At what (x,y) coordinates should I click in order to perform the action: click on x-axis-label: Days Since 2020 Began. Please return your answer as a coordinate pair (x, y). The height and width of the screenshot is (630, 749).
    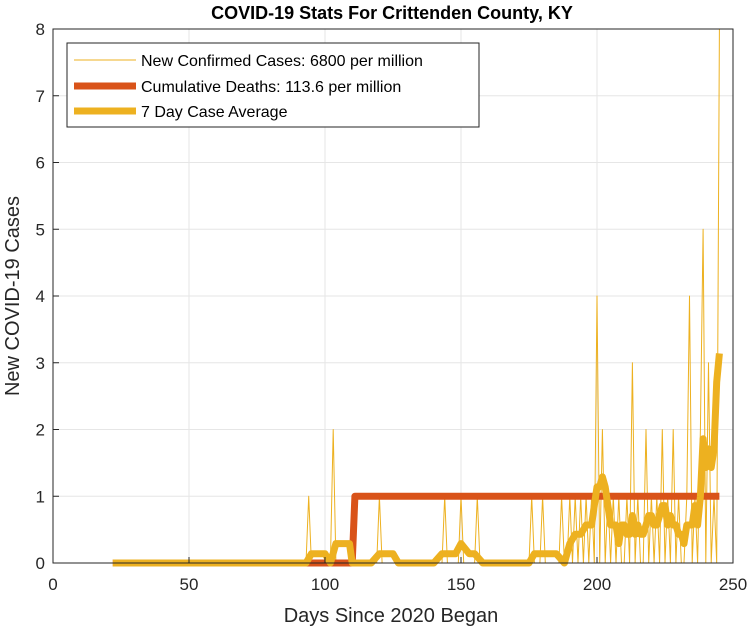
    Looking at the image, I should click on (391, 616).